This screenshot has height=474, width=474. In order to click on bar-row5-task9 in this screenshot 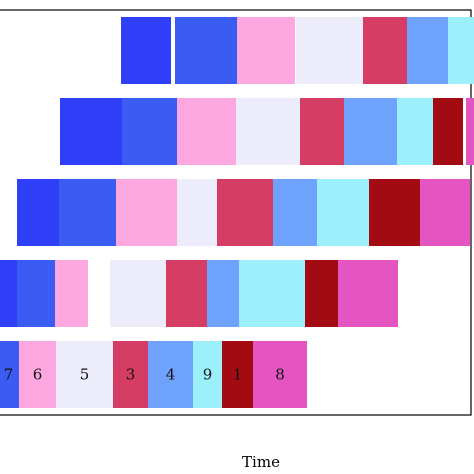, I will do `click(207, 374)`.